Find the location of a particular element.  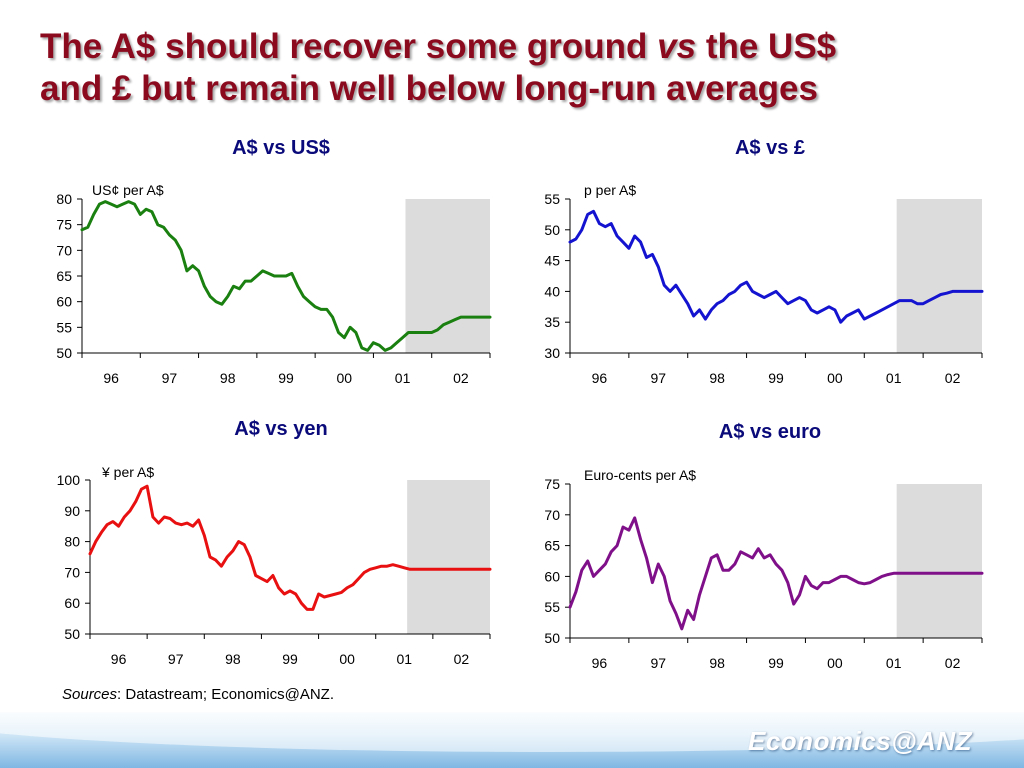

chart-title-gbp: A$ vs £ is located at coordinates (770, 148).